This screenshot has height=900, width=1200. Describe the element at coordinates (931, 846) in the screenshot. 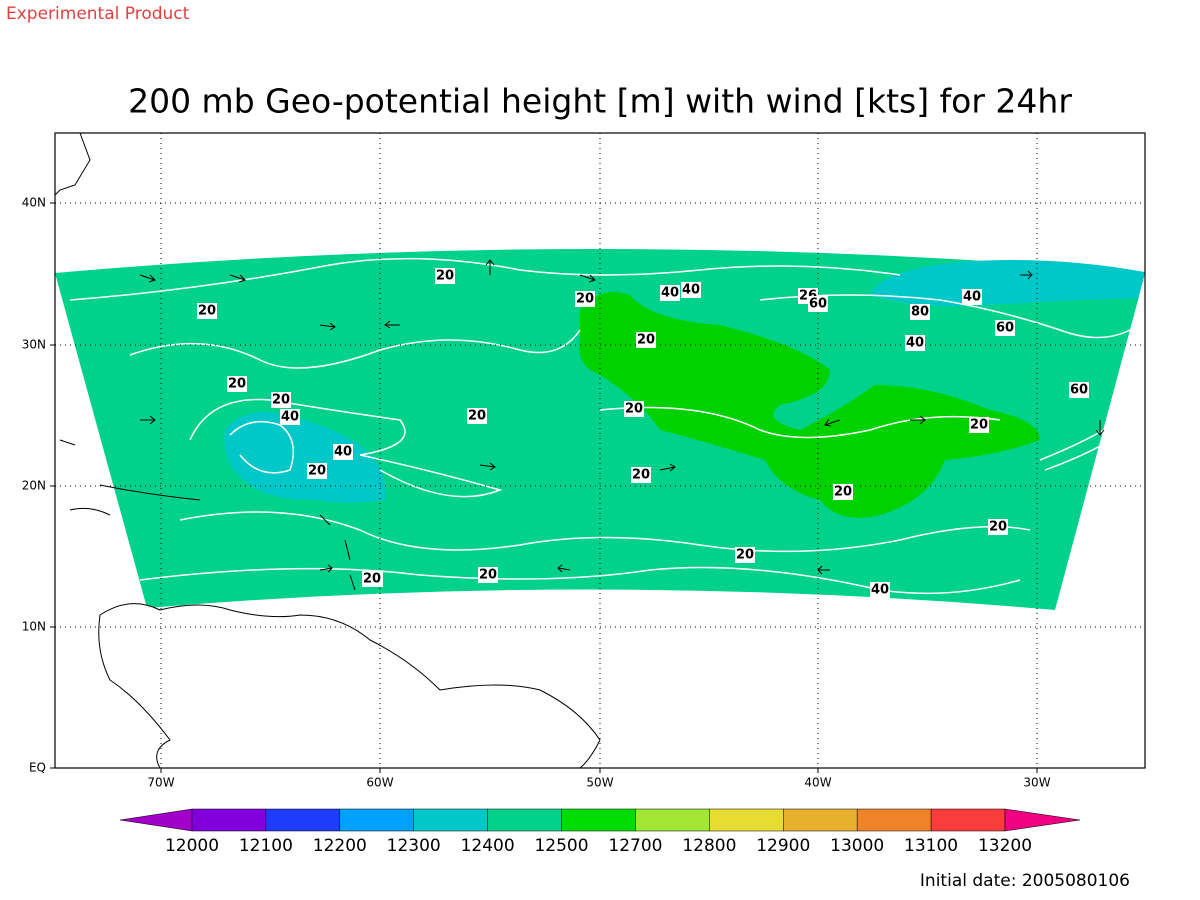

I see `colorbar-label: 13100` at that location.